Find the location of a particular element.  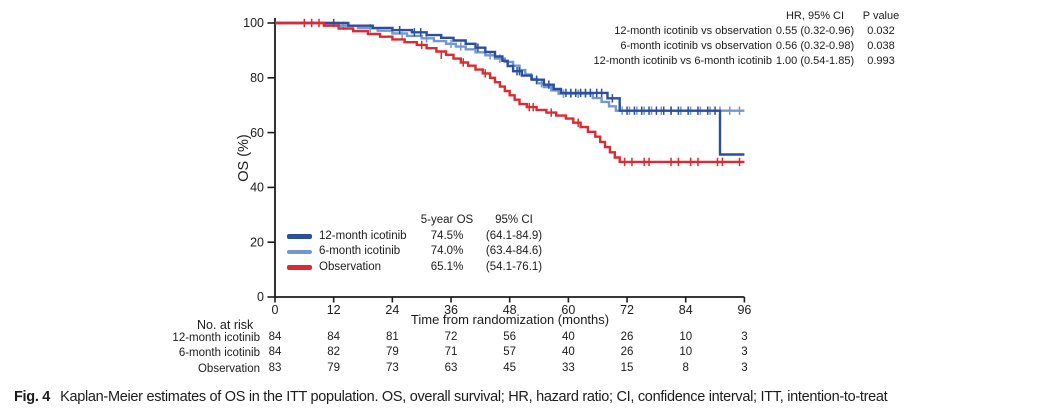

legend-series-label: 12-month icotinib is located at coordinates (363, 235).